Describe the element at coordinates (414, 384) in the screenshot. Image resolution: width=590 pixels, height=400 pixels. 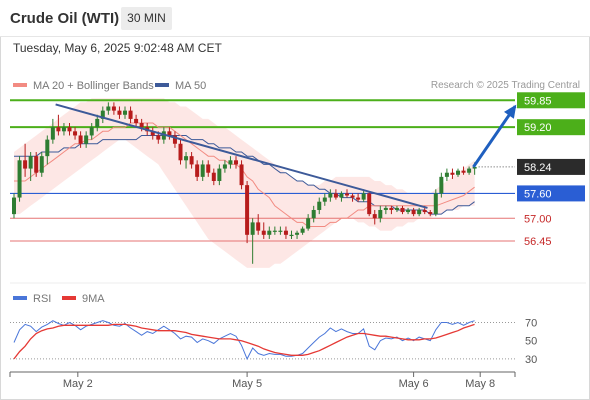
I see `x-tick-label: May 6` at that location.